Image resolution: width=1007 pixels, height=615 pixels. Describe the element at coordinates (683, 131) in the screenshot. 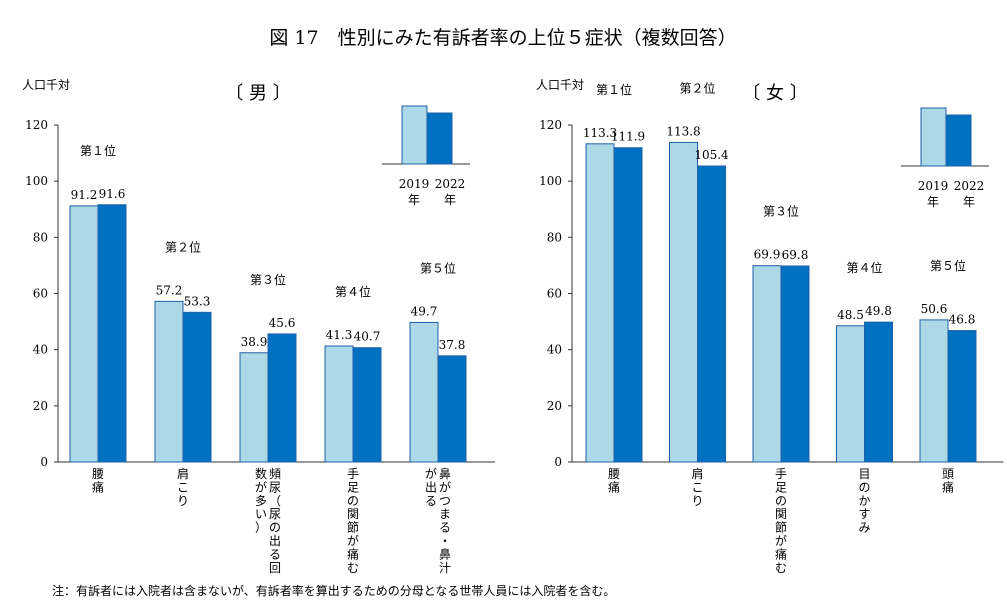

I see `data-label-2019: 113.8` at that location.